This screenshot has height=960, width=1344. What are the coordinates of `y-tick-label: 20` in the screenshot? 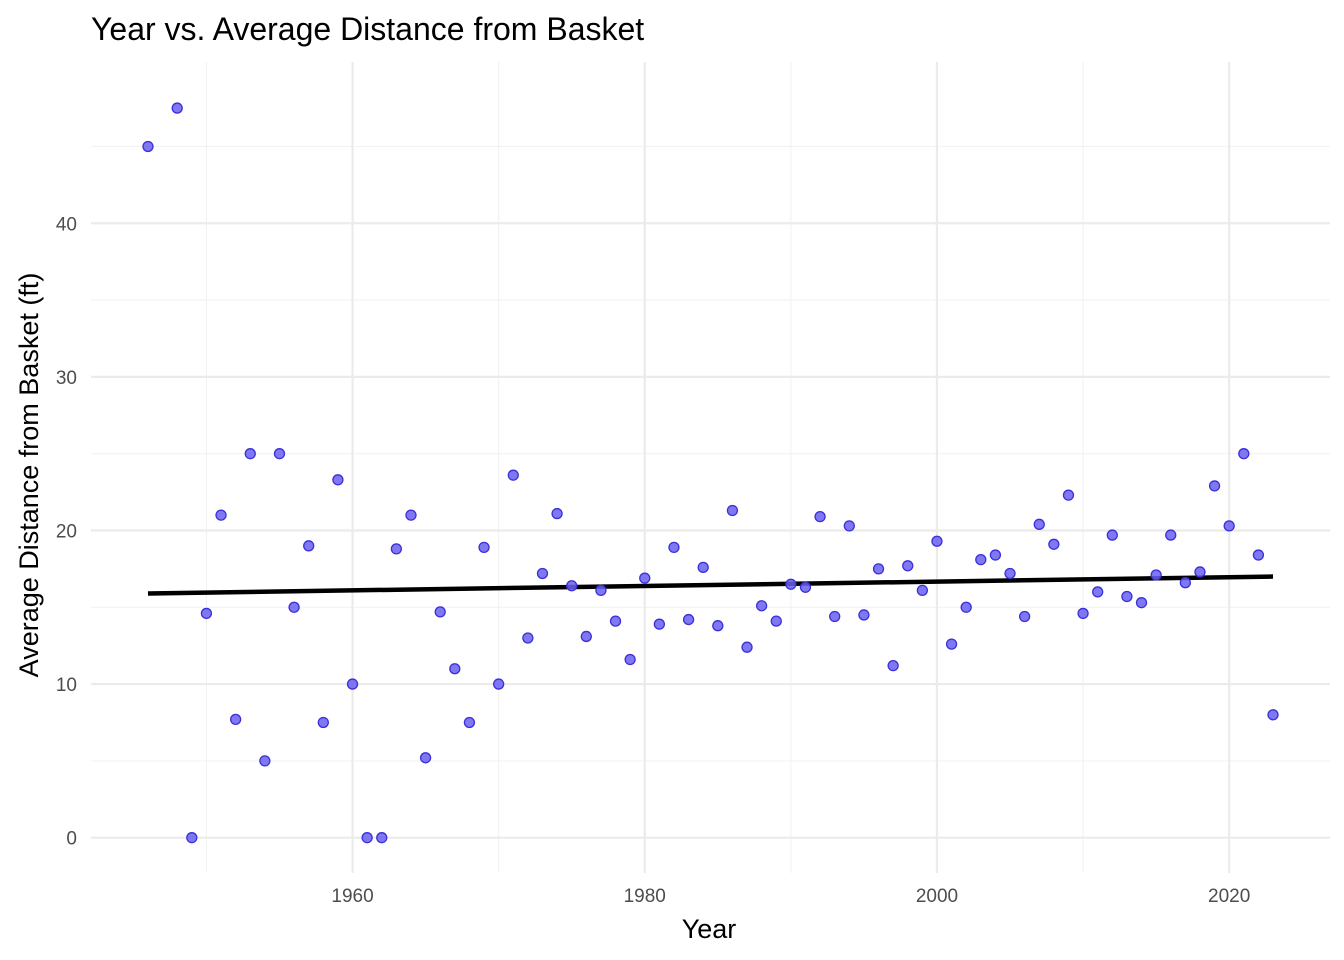 It's located at (66, 531).